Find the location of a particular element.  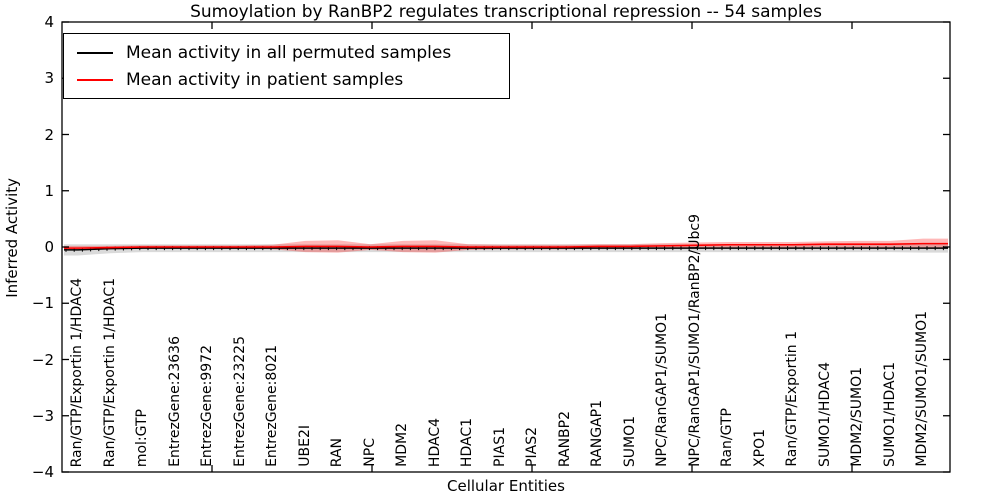

patient-line is located at coordinates (506, 245).